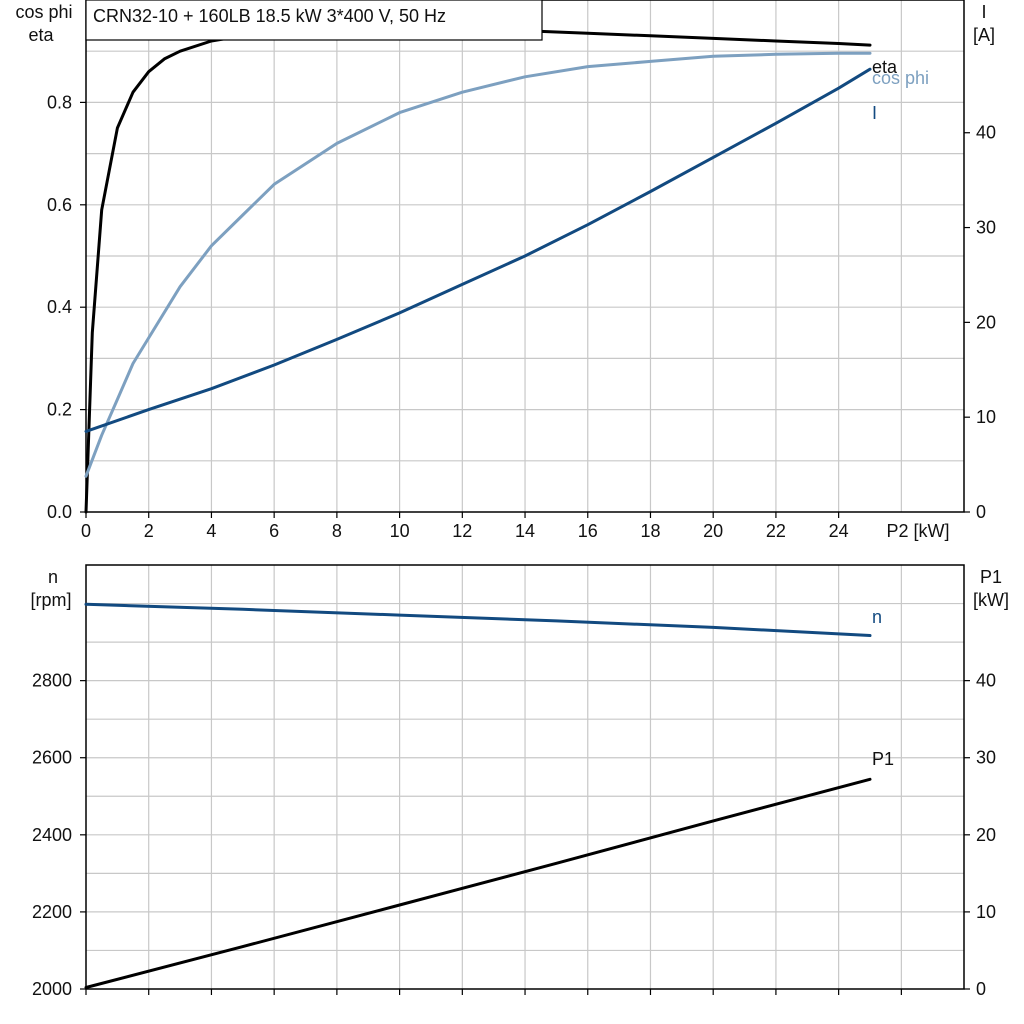  I want to click on x-tick-label: 4, so click(211, 531).